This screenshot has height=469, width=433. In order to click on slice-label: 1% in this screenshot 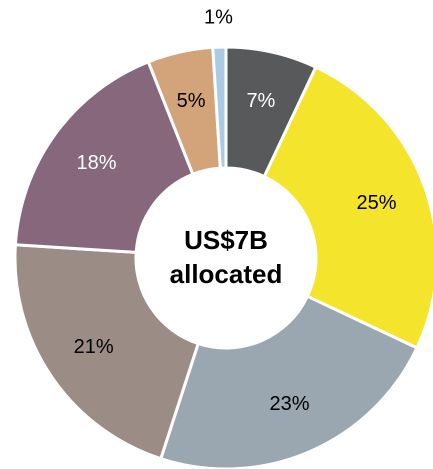, I will do `click(218, 17)`.